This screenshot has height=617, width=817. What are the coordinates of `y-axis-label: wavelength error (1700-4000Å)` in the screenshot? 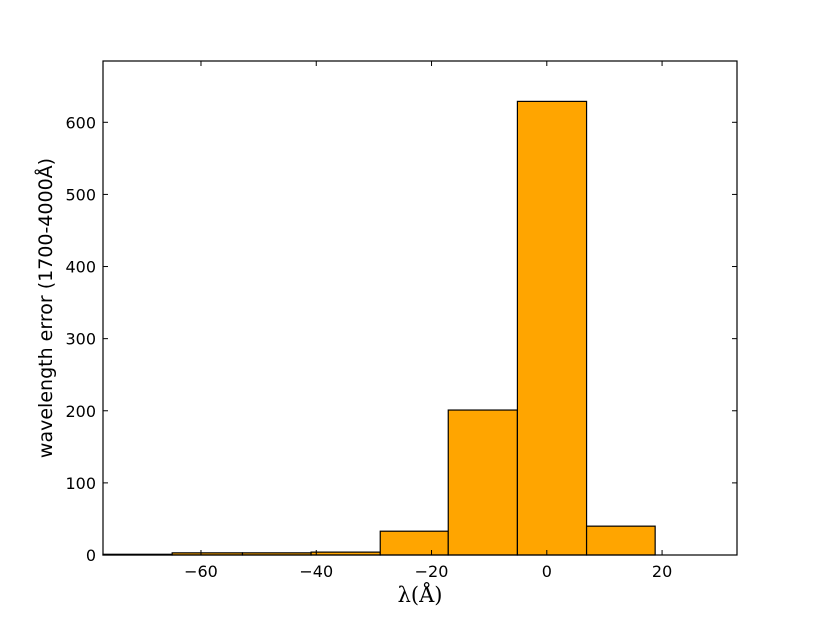 It's located at (45, 308).